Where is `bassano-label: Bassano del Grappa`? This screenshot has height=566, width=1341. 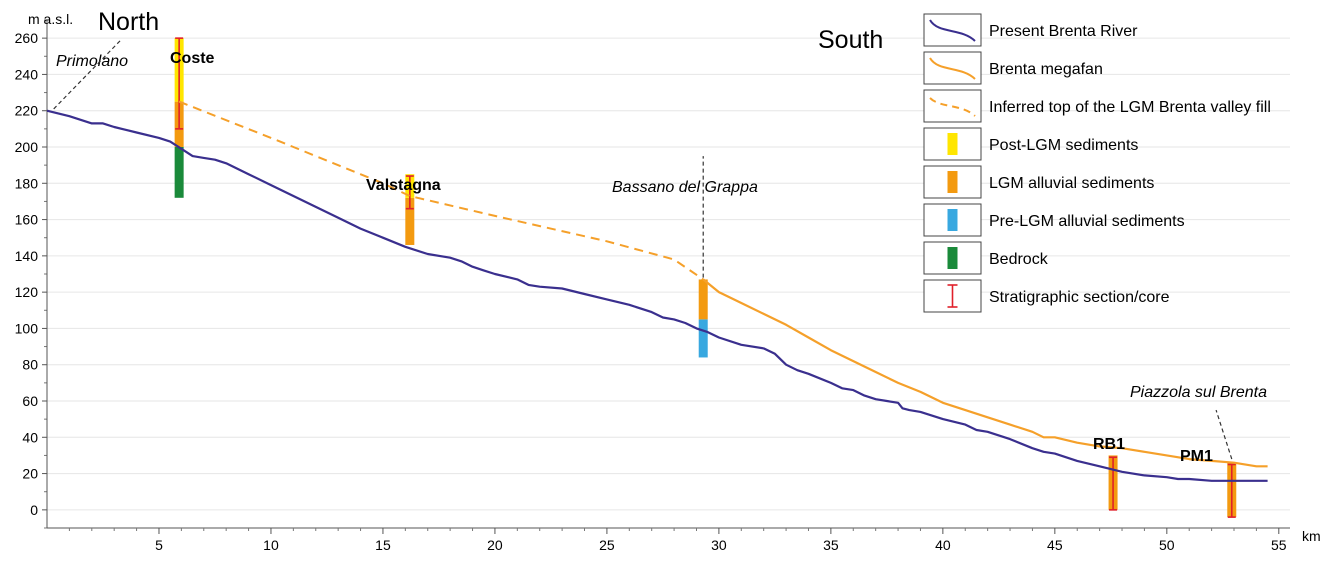 bassano-label: Bassano del Grappa is located at coordinates (685, 187).